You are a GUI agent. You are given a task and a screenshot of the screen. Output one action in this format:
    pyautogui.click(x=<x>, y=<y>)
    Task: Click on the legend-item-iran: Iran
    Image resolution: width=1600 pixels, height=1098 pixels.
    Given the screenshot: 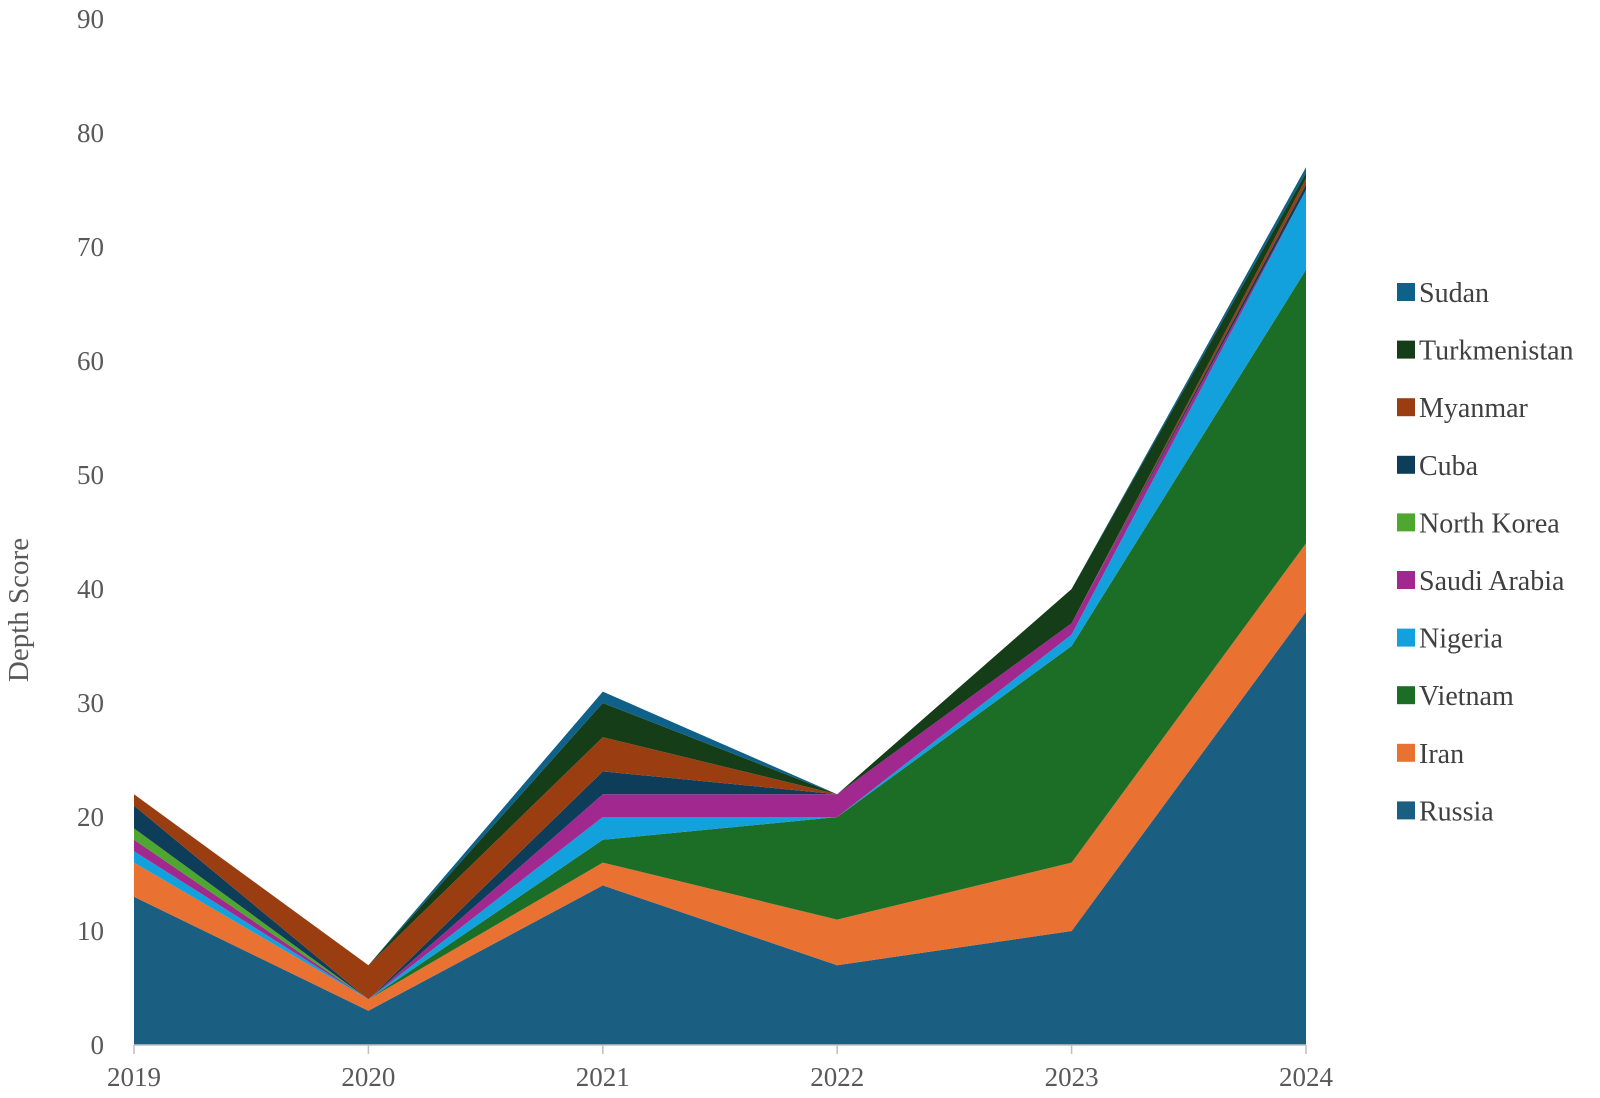 What is the action you would take?
    pyautogui.click(x=1430, y=754)
    